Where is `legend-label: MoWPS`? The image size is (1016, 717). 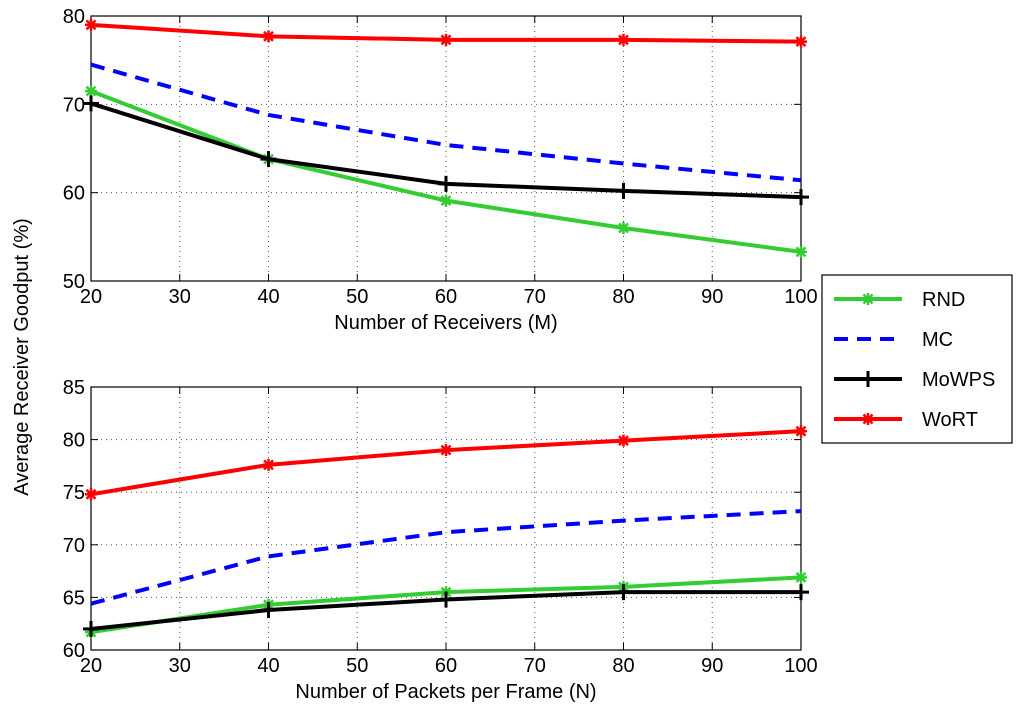 legend-label: MoWPS is located at coordinates (958, 380).